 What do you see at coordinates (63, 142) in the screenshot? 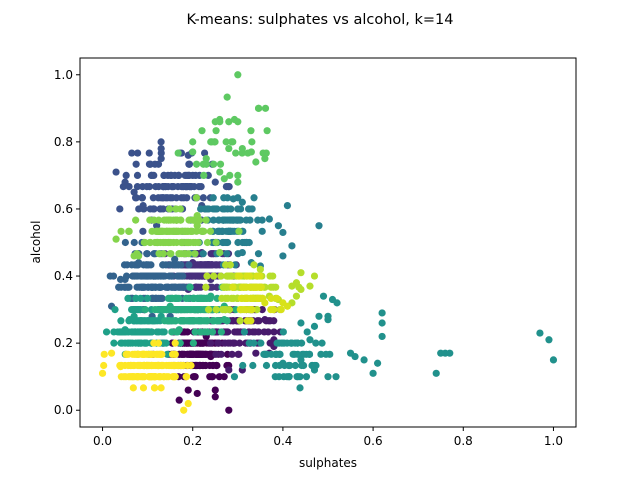
I see `y-tick-label: 0.8` at bounding box center [63, 142].